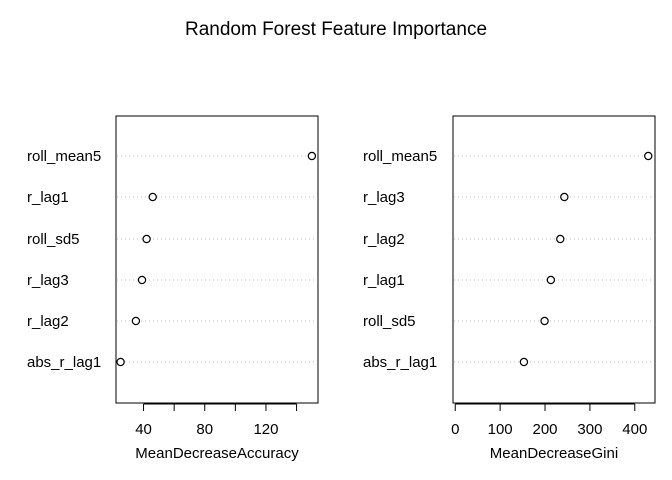  Describe the element at coordinates (455, 429) in the screenshot. I see `x-tick-label: 0` at that location.